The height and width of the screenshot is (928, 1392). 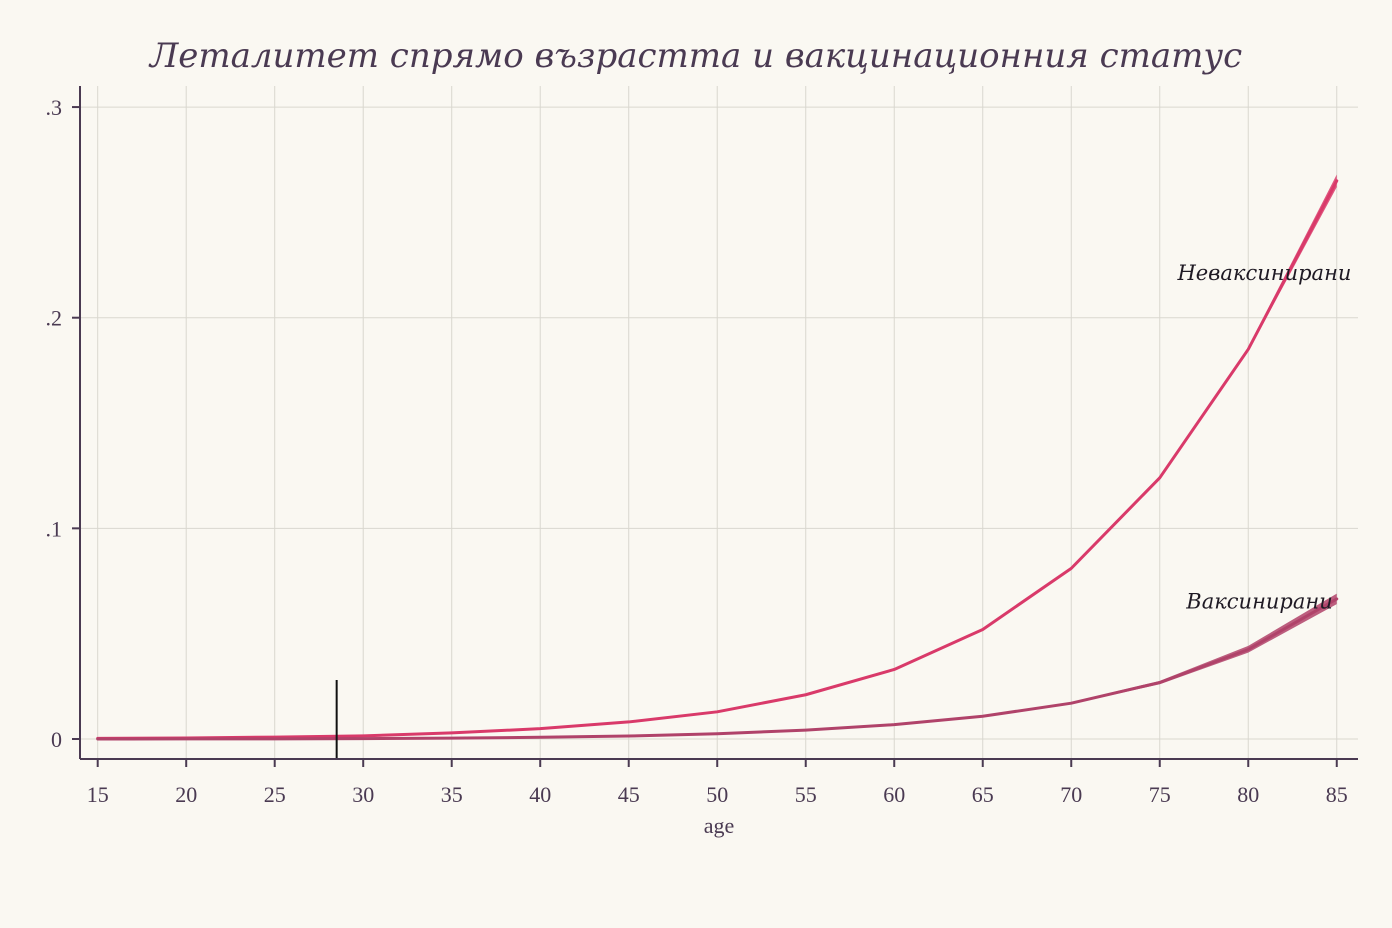 What do you see at coordinates (1263, 273) in the screenshot?
I see `series-label-0: Неваксинирани` at bounding box center [1263, 273].